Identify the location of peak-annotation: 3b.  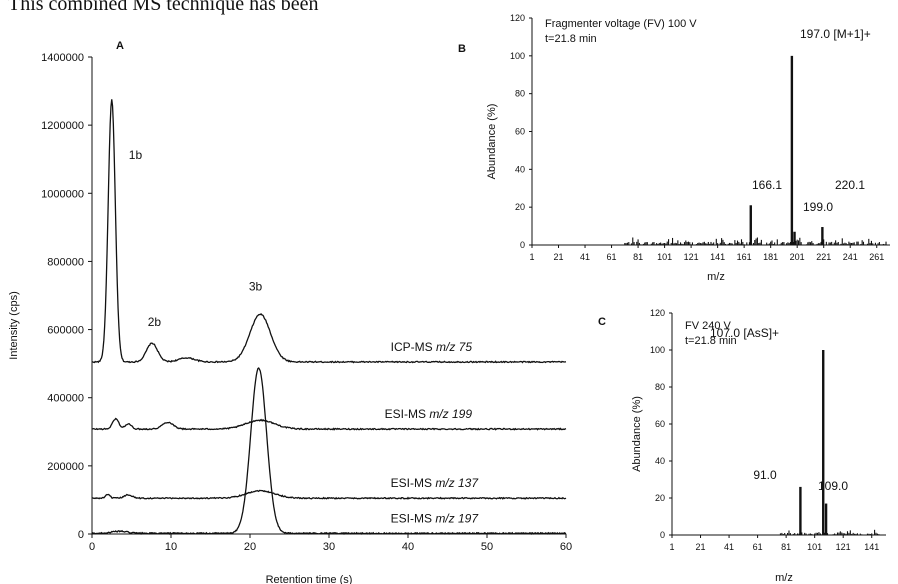
(256, 286).